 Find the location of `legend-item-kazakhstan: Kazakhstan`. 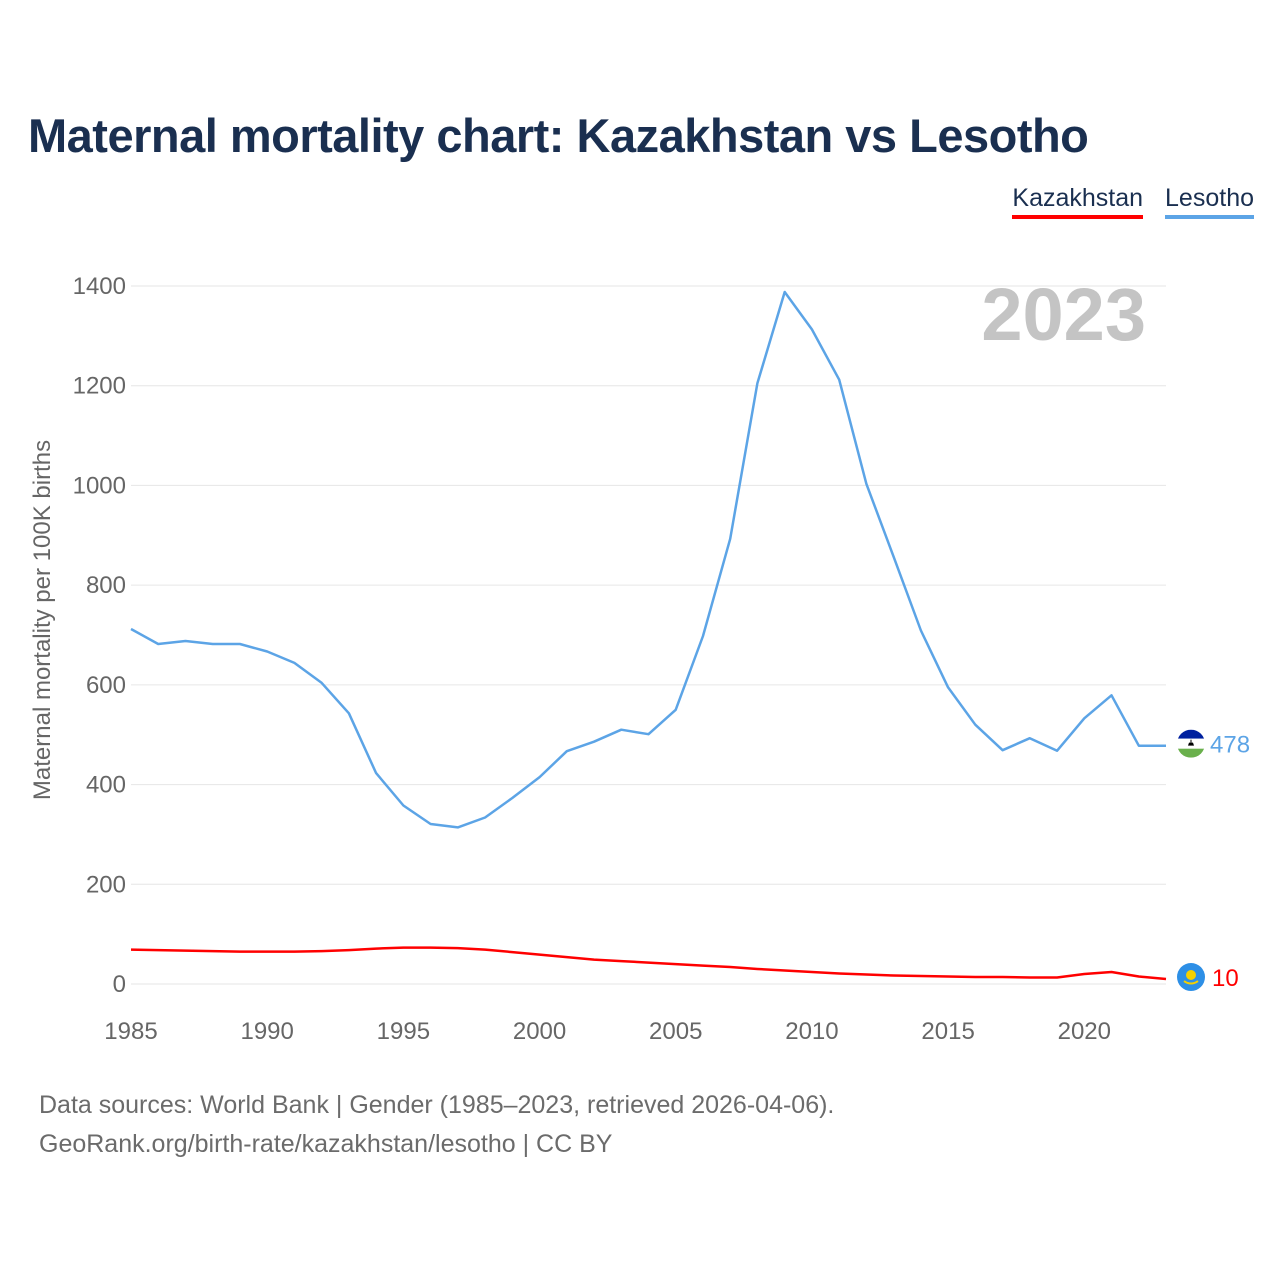

legend-item-kazakhstan: Kazakhstan is located at coordinates (1078, 201).